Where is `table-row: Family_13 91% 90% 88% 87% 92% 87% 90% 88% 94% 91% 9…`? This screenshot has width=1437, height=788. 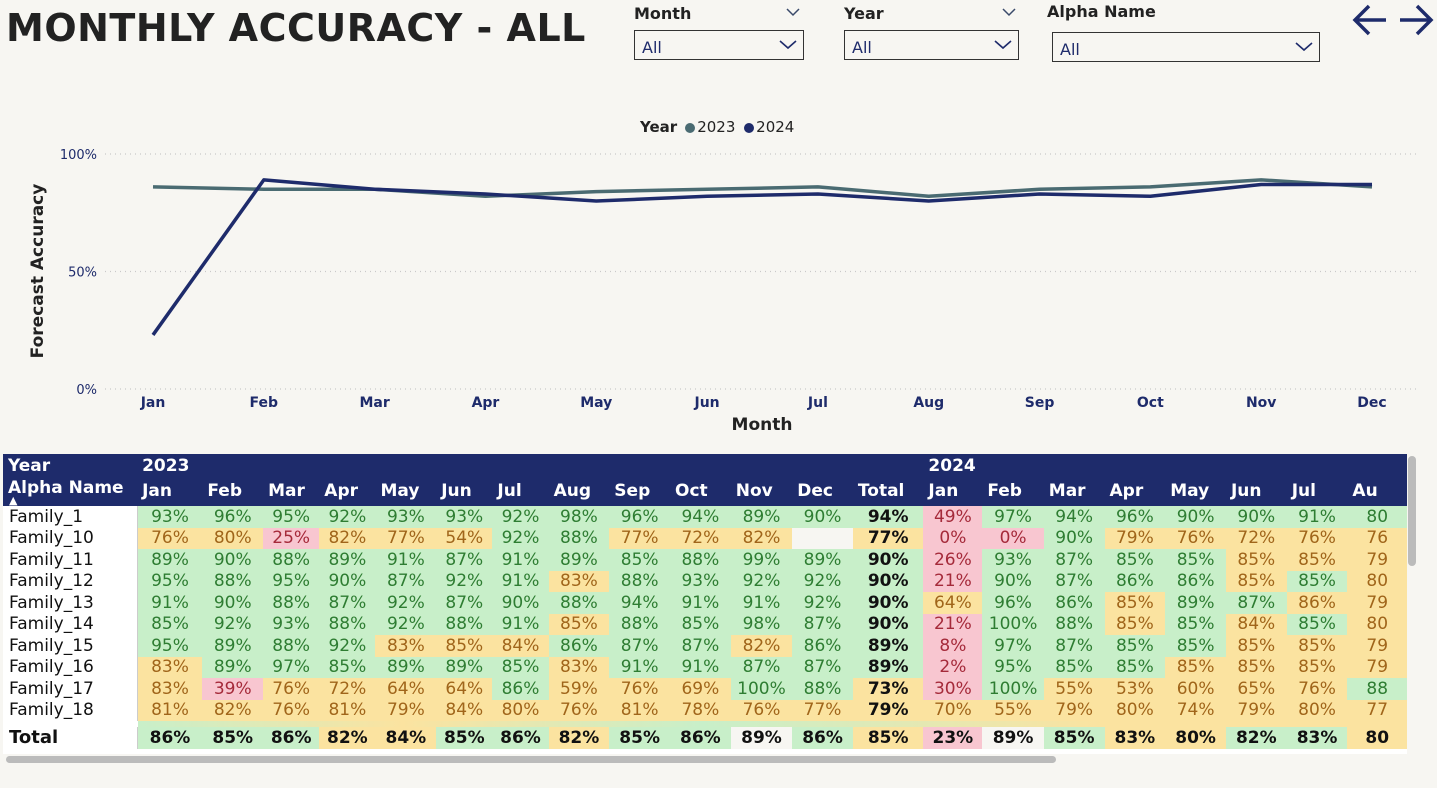 table-row: Family_13 91% 90% 88% 87% 92% 87% 90% 88% 94% 91% 9… is located at coordinates (705, 603).